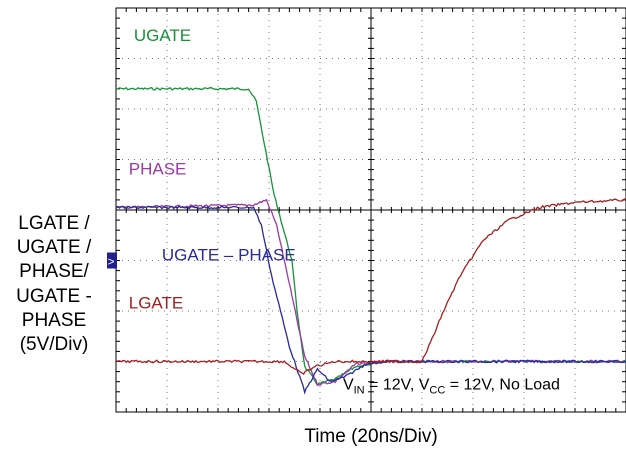  What do you see at coordinates (54, 345) in the screenshot?
I see `y-axis-label-line: (5V/Div)` at bounding box center [54, 345].